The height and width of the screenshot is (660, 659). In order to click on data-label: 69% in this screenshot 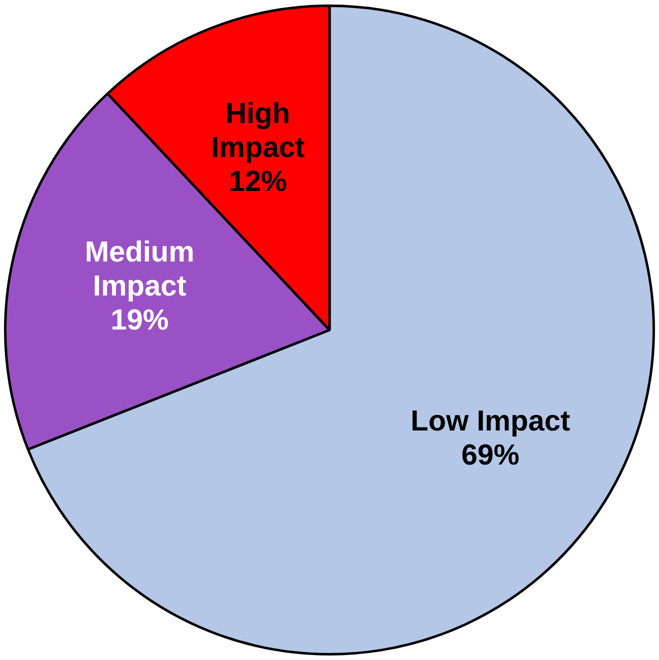, I will do `click(490, 455)`.